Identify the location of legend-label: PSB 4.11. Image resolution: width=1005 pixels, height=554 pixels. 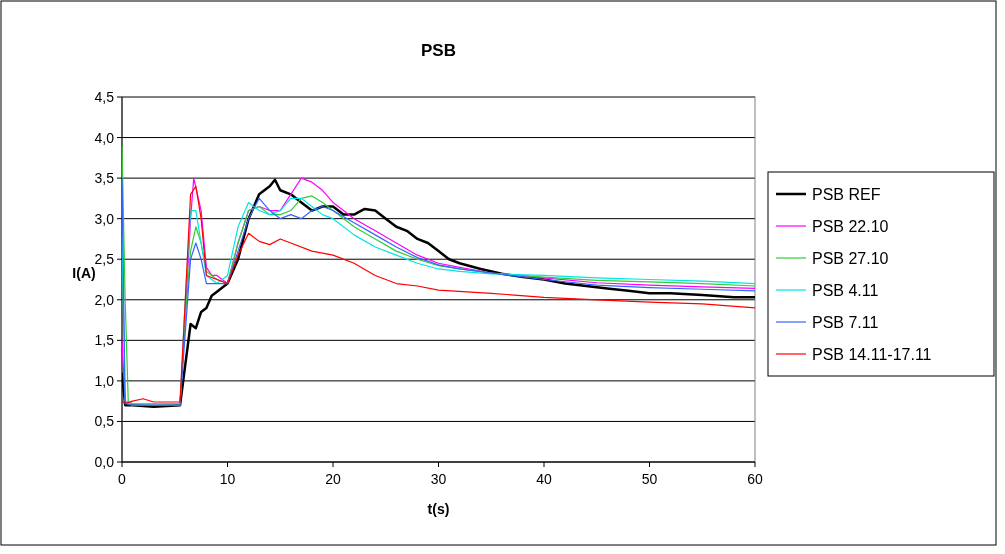
(845, 290).